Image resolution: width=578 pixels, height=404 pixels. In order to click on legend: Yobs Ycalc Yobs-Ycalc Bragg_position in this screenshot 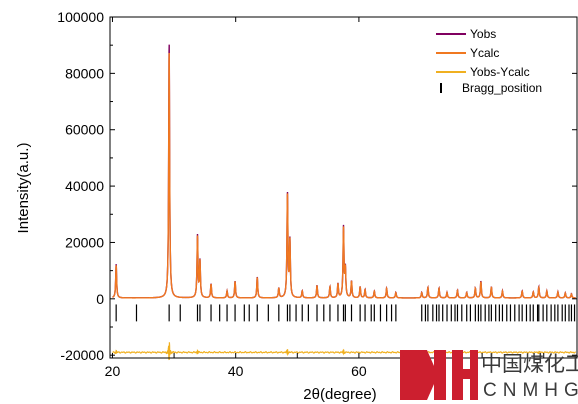, I will do `click(489, 61)`.